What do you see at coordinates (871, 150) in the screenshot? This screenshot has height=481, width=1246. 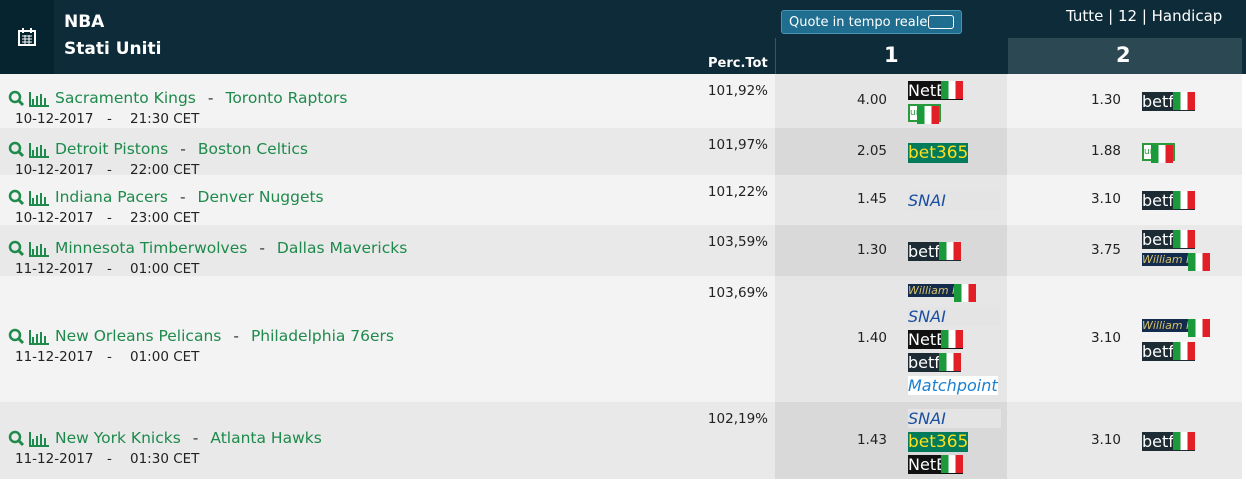 I see `odd1: 2.05` at bounding box center [871, 150].